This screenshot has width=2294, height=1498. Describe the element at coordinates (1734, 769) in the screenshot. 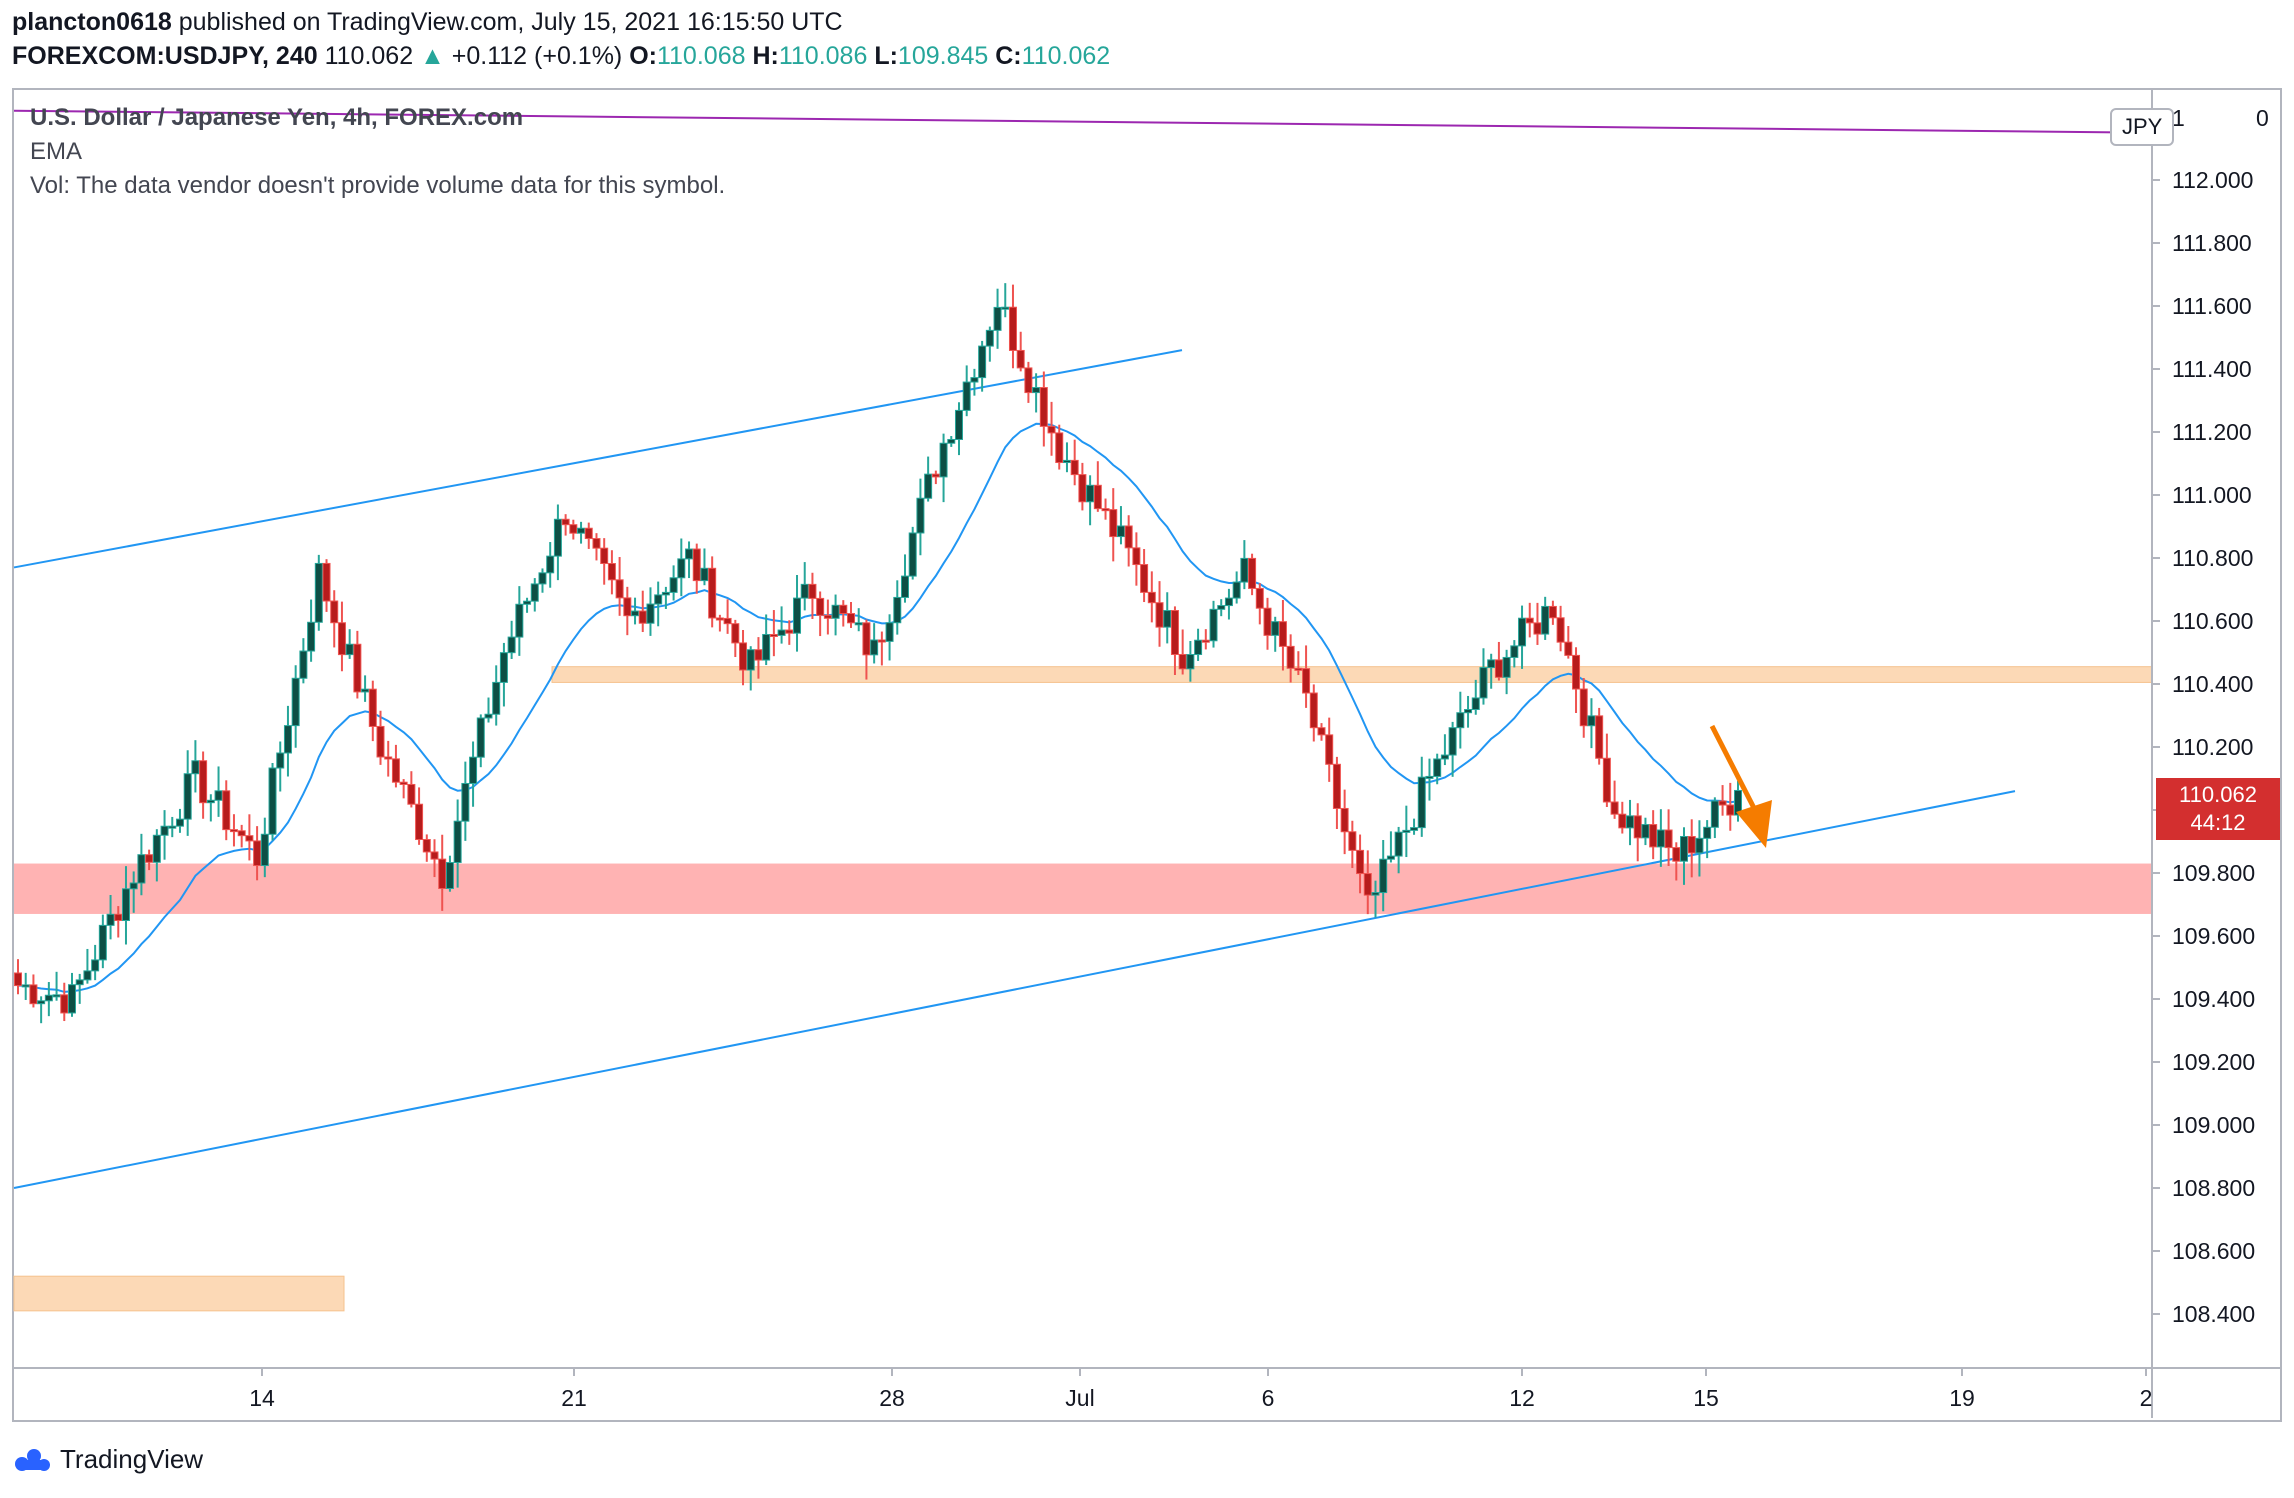

I see `arrow-shaft` at that location.